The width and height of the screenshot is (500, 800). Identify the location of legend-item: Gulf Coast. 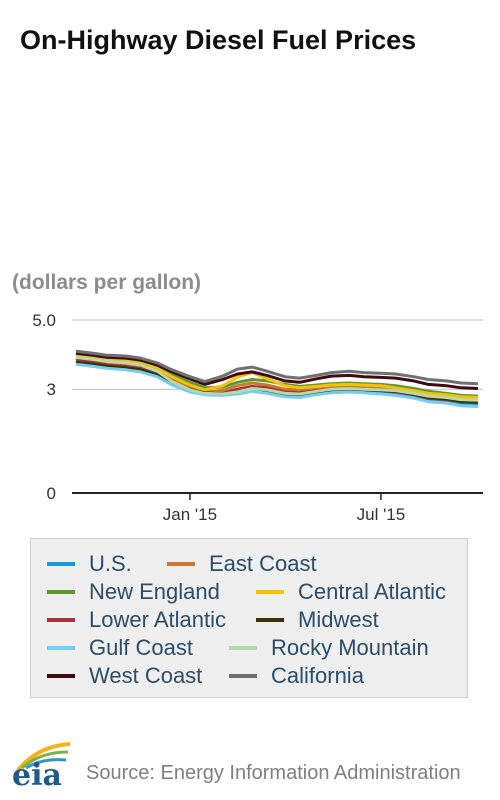
(120, 648).